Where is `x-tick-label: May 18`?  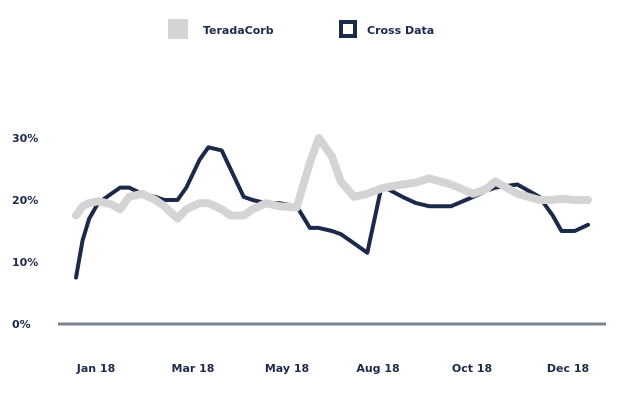
x-tick-label: May 18 is located at coordinates (287, 368).